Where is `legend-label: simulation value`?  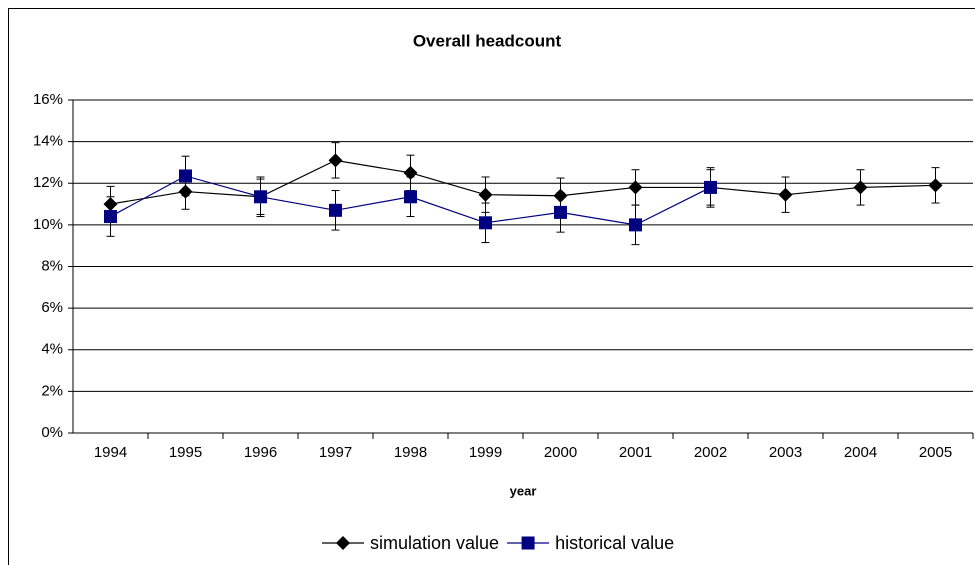 legend-label: simulation value is located at coordinates (434, 543).